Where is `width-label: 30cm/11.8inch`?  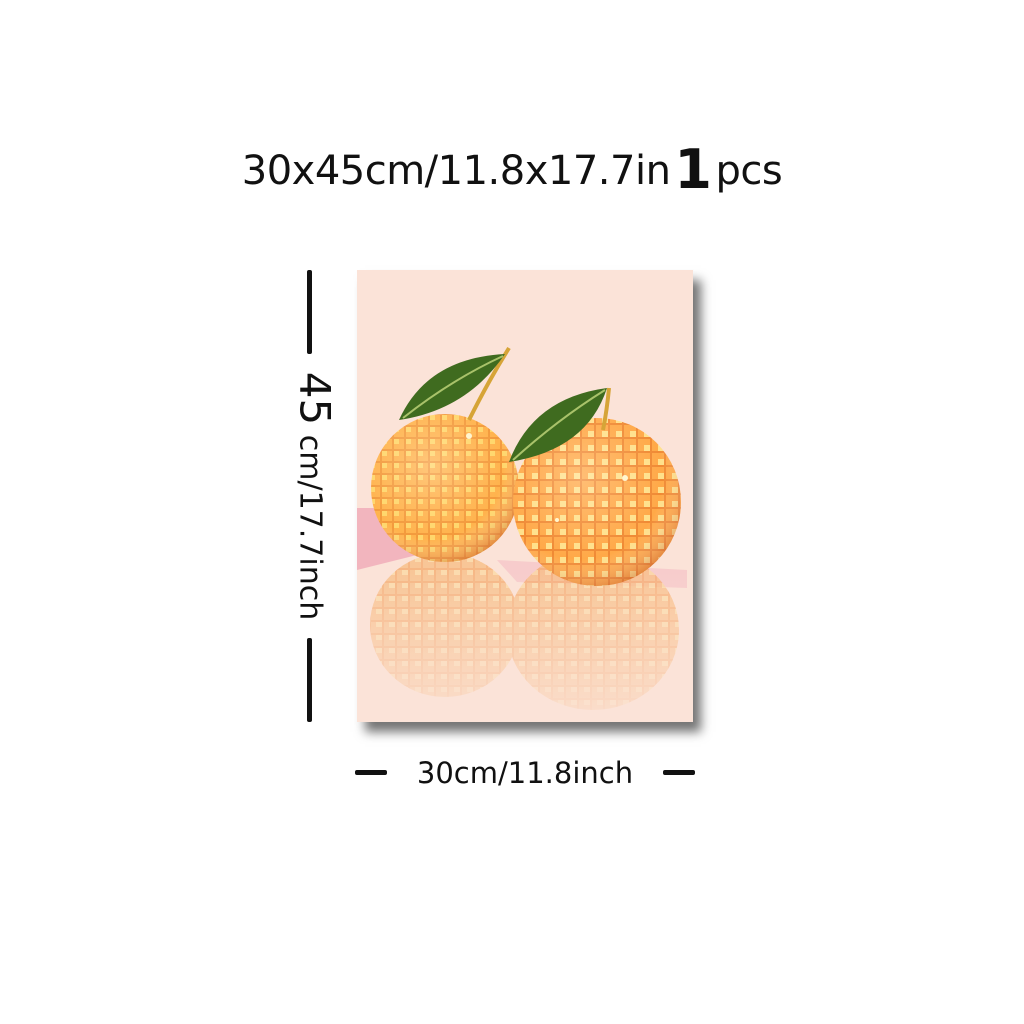
width-label: 30cm/11.8inch is located at coordinates (525, 773).